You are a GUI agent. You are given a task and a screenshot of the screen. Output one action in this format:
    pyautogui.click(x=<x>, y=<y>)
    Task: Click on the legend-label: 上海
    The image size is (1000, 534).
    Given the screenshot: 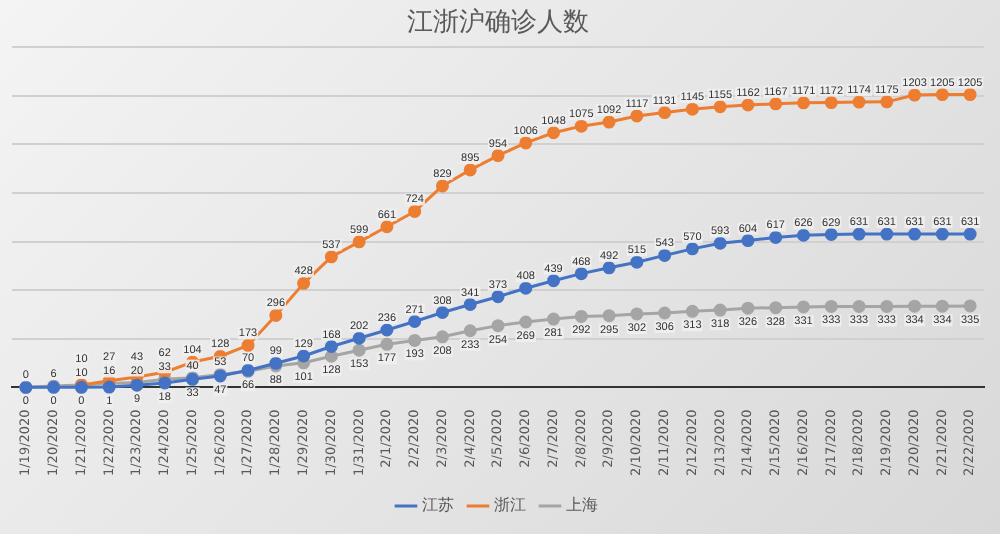 What is the action you would take?
    pyautogui.click(x=582, y=505)
    